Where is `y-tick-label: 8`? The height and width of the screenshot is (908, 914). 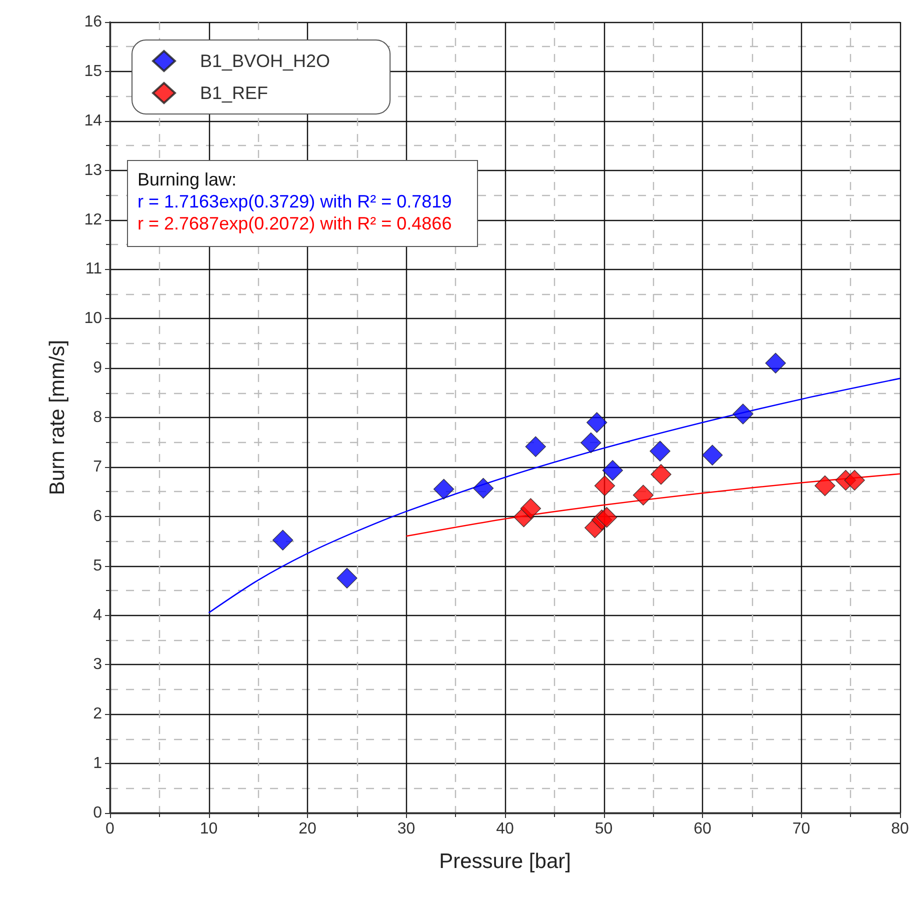
y-tick-label: 8 is located at coordinates (97, 417).